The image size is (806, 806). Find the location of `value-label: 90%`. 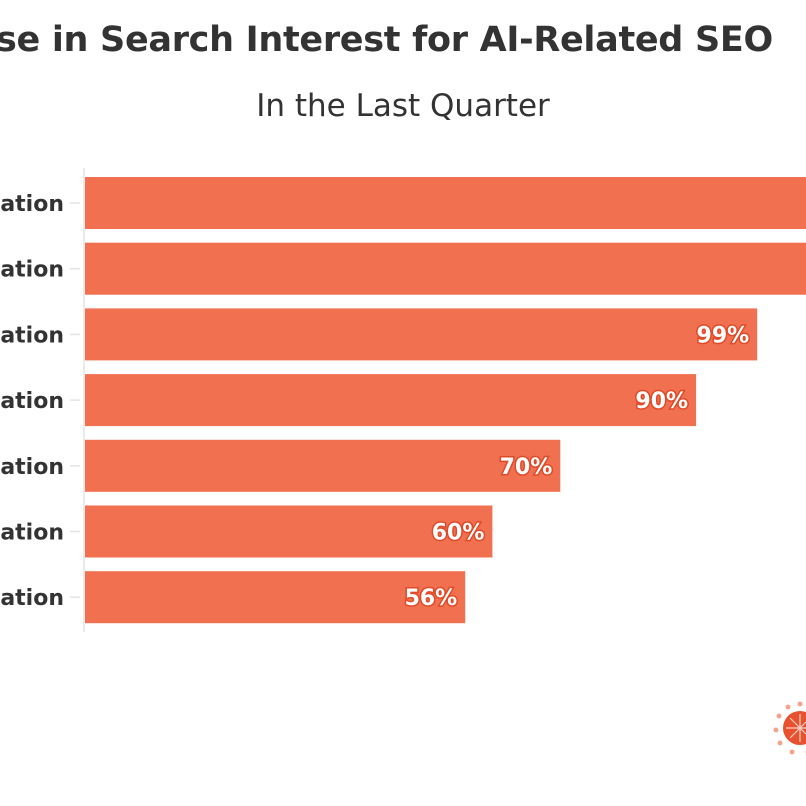

value-label: 90% is located at coordinates (661, 401).